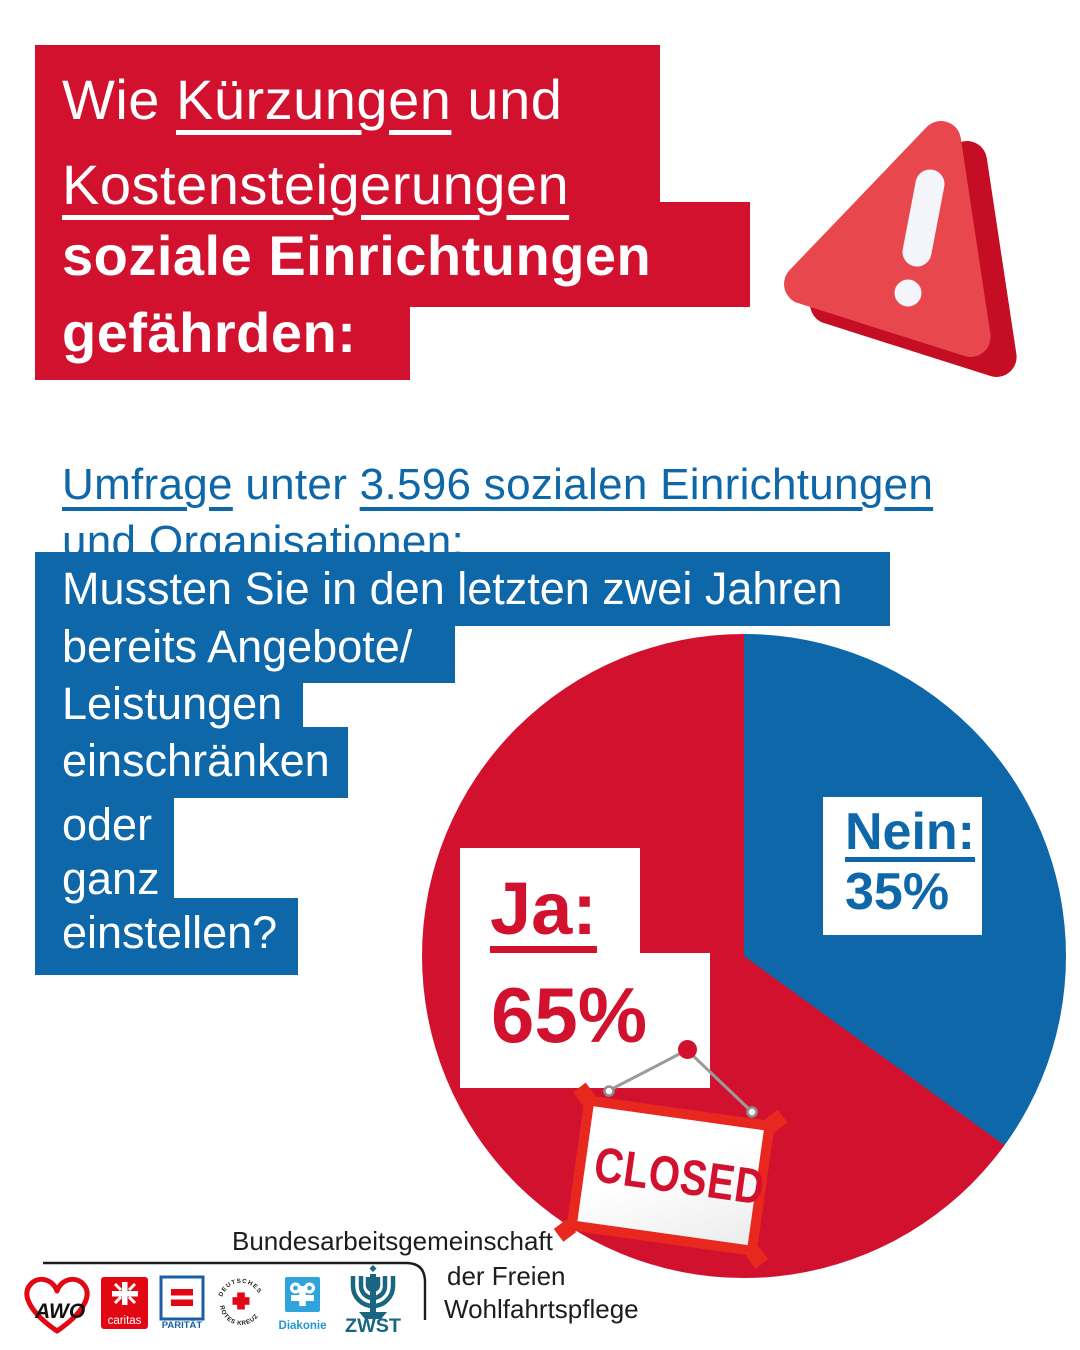 This screenshot has height=1350, width=1080. I want to click on ja-slice-label: Ja:, so click(543, 908).